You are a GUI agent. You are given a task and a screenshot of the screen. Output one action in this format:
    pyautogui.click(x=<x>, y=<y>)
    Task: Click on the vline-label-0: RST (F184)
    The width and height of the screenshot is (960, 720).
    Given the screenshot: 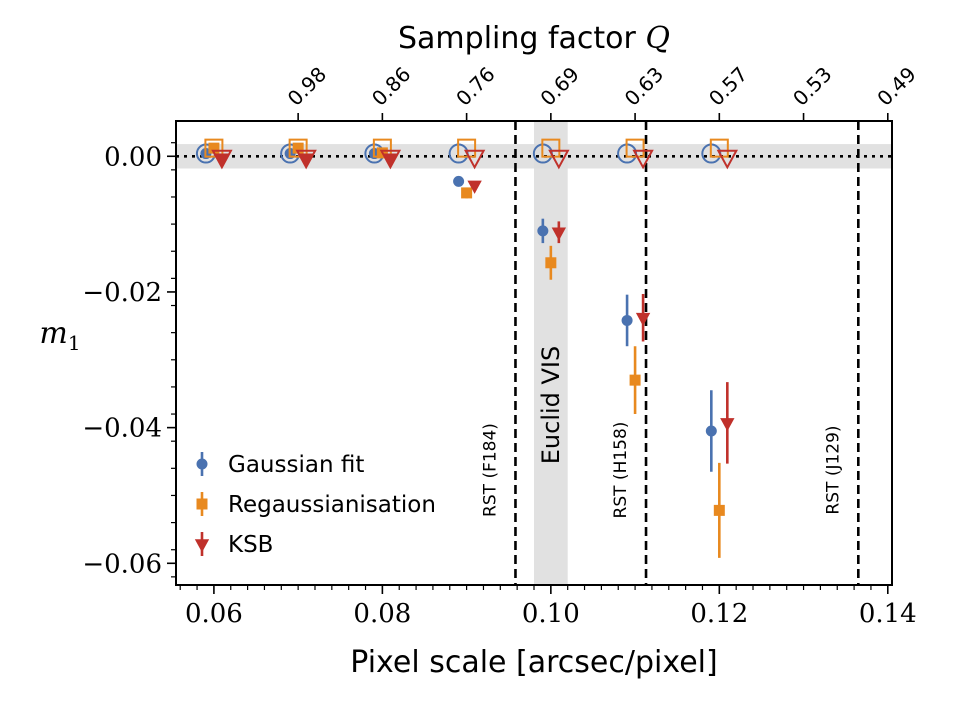 What is the action you would take?
    pyautogui.click(x=490, y=470)
    